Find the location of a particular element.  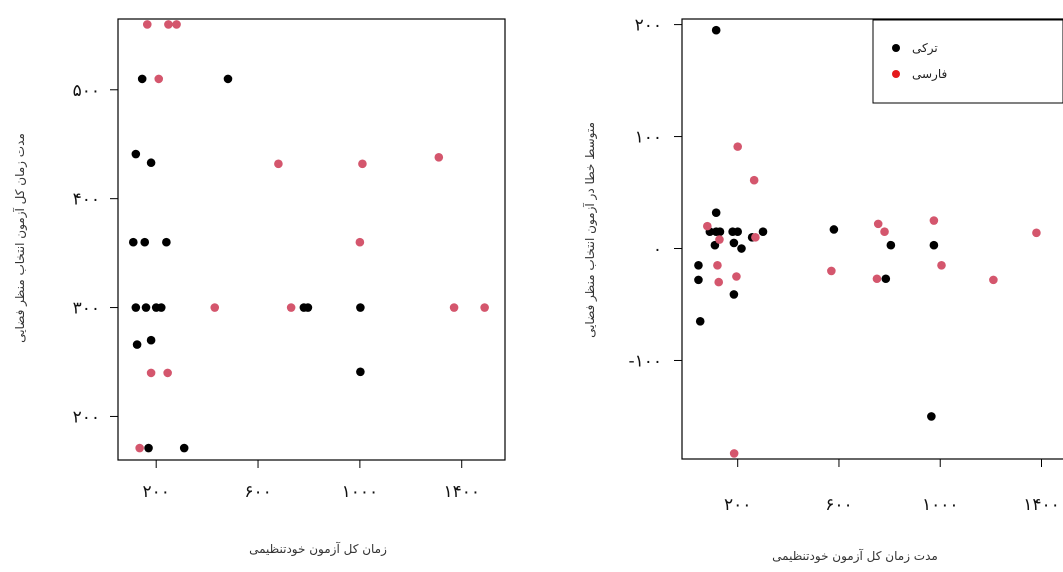

left-x-tick-label: ۲۰۰ is located at coordinates (155, 492).